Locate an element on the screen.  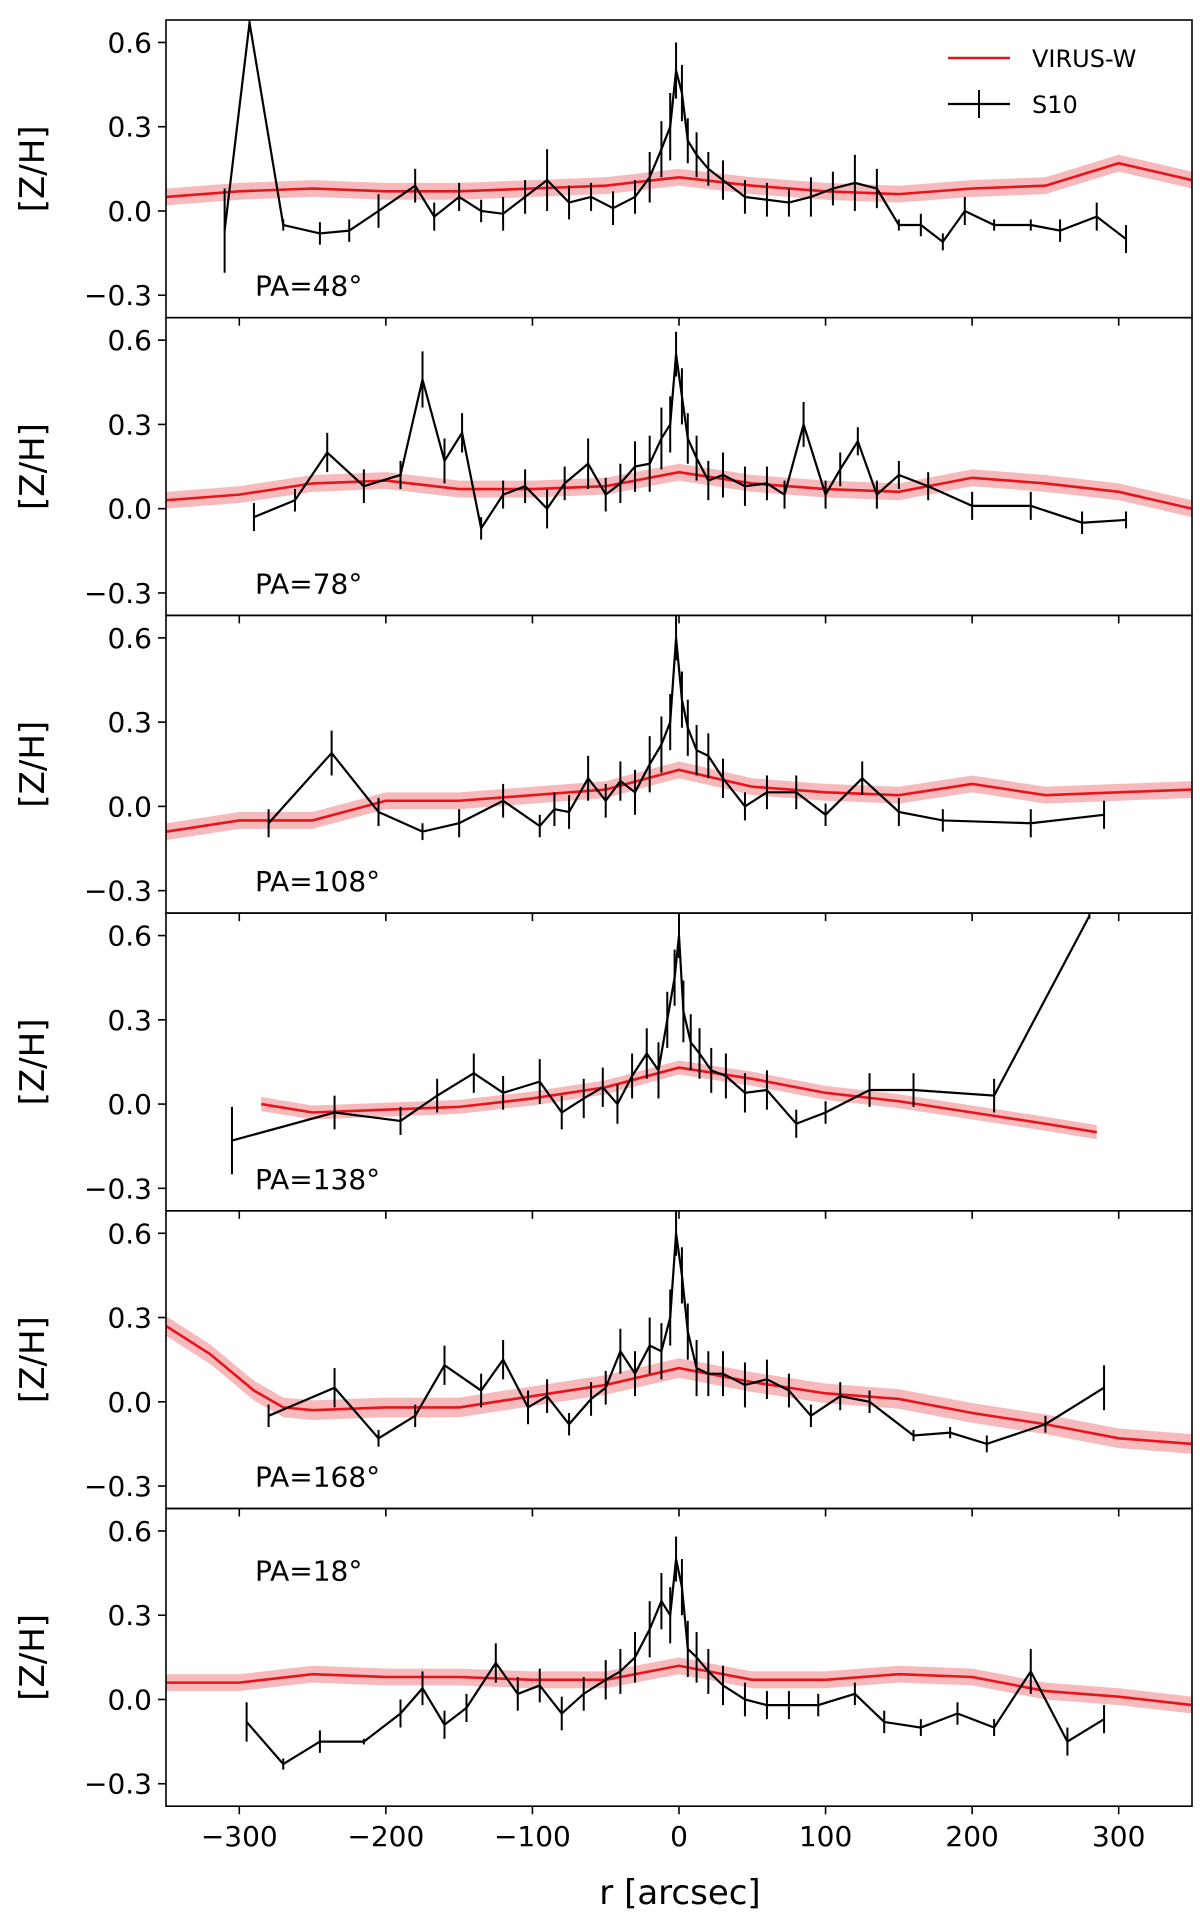
pa-label: PA=48° is located at coordinates (308, 286).